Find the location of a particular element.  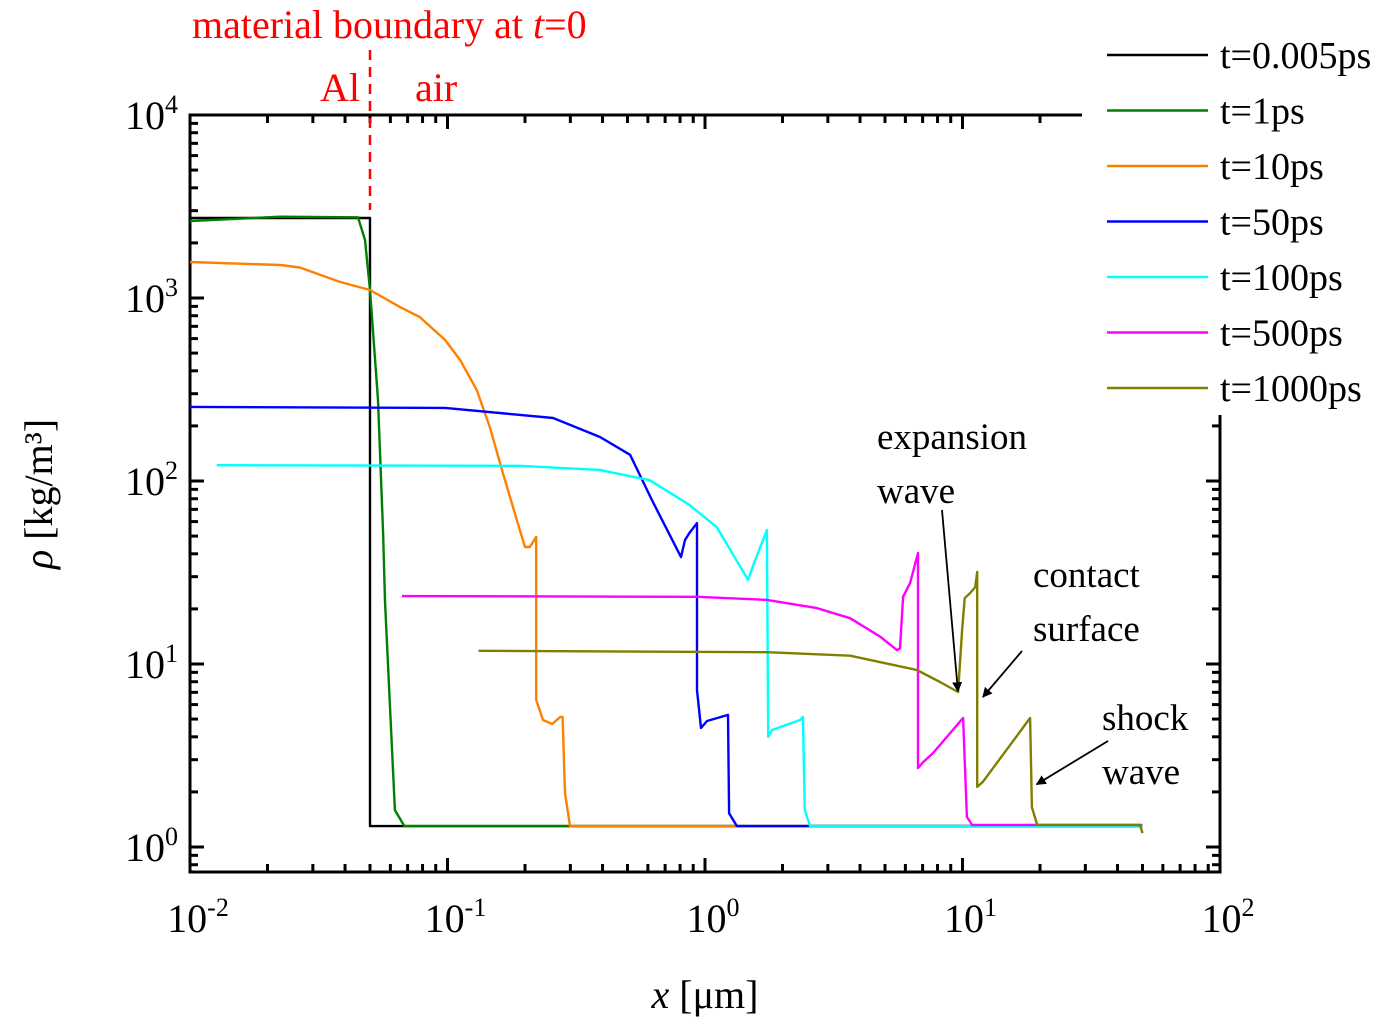

y-tick-label: 10³ is located at coordinates (151, 297).